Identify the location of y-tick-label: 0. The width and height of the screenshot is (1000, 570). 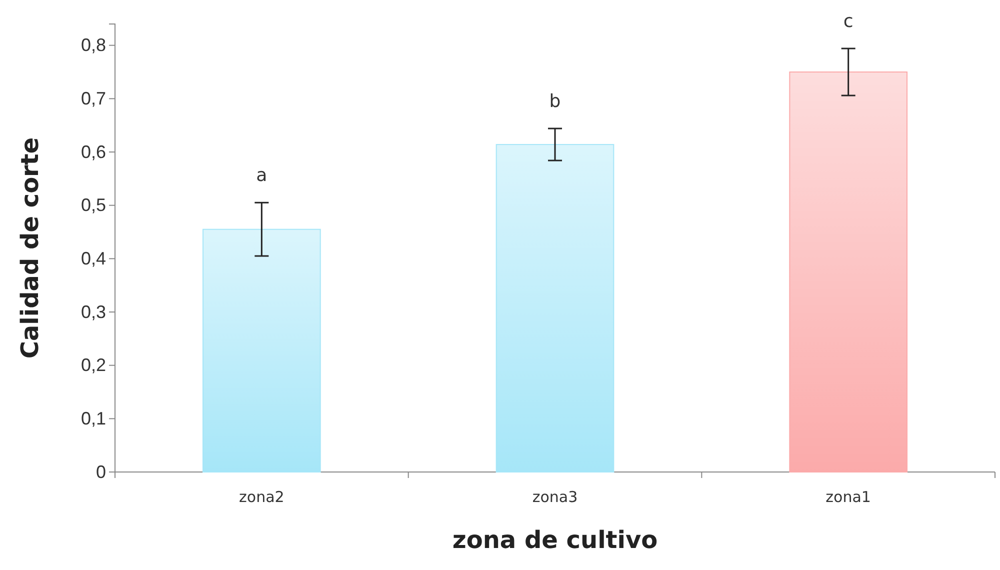
(101, 472).